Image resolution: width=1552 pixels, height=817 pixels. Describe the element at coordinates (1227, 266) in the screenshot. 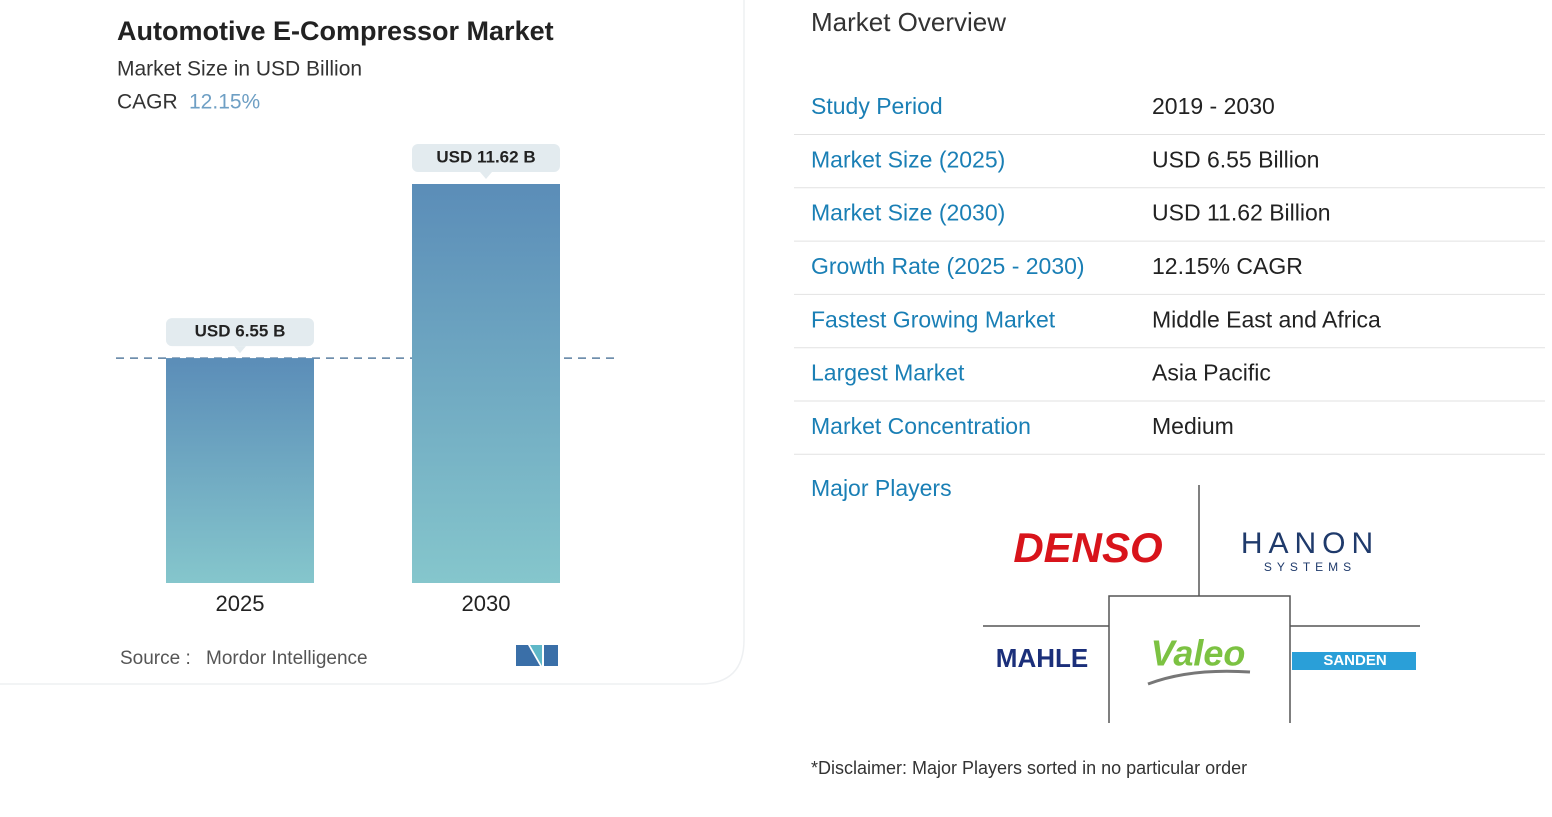

I see `row-value: 12.15% CAGR` at that location.